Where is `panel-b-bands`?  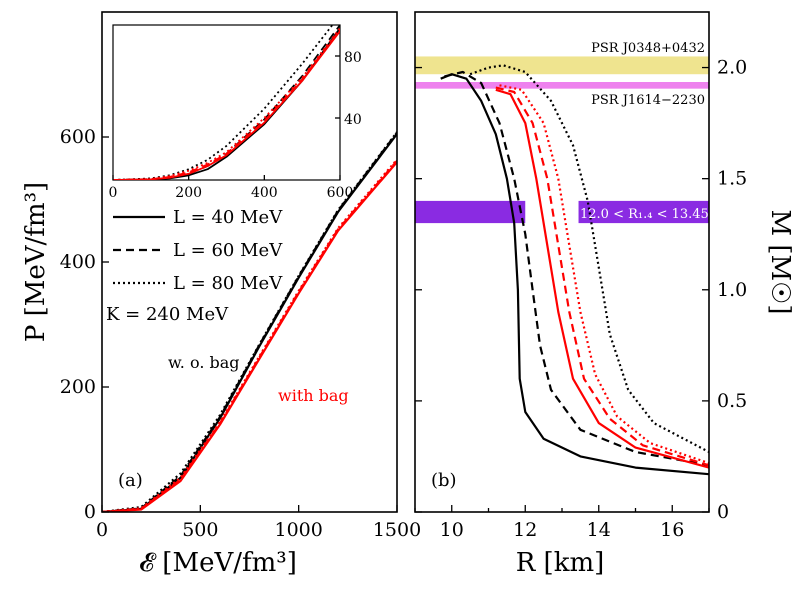 panel-b-bands is located at coordinates (562, 140).